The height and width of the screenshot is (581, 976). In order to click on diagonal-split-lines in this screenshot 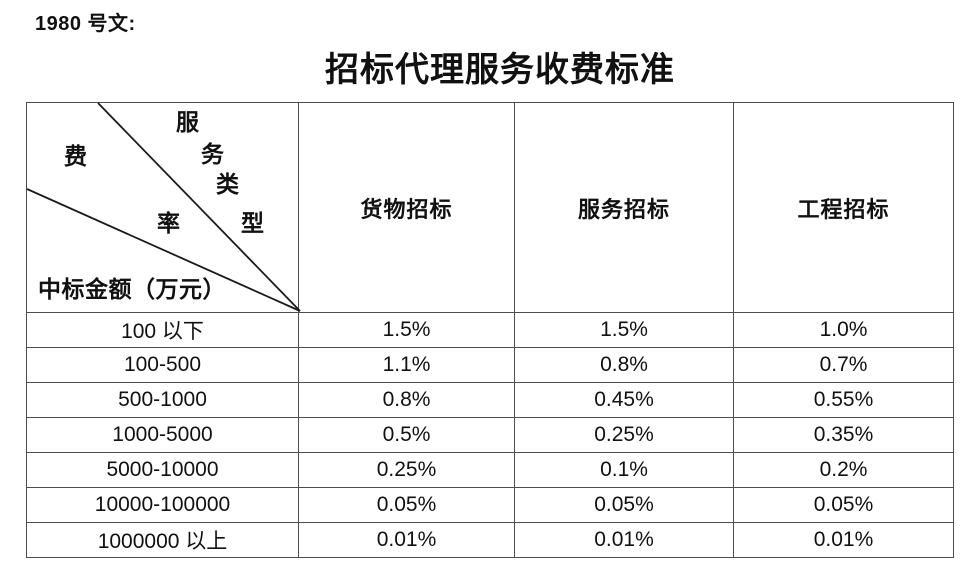, I will do `click(163, 207)`.